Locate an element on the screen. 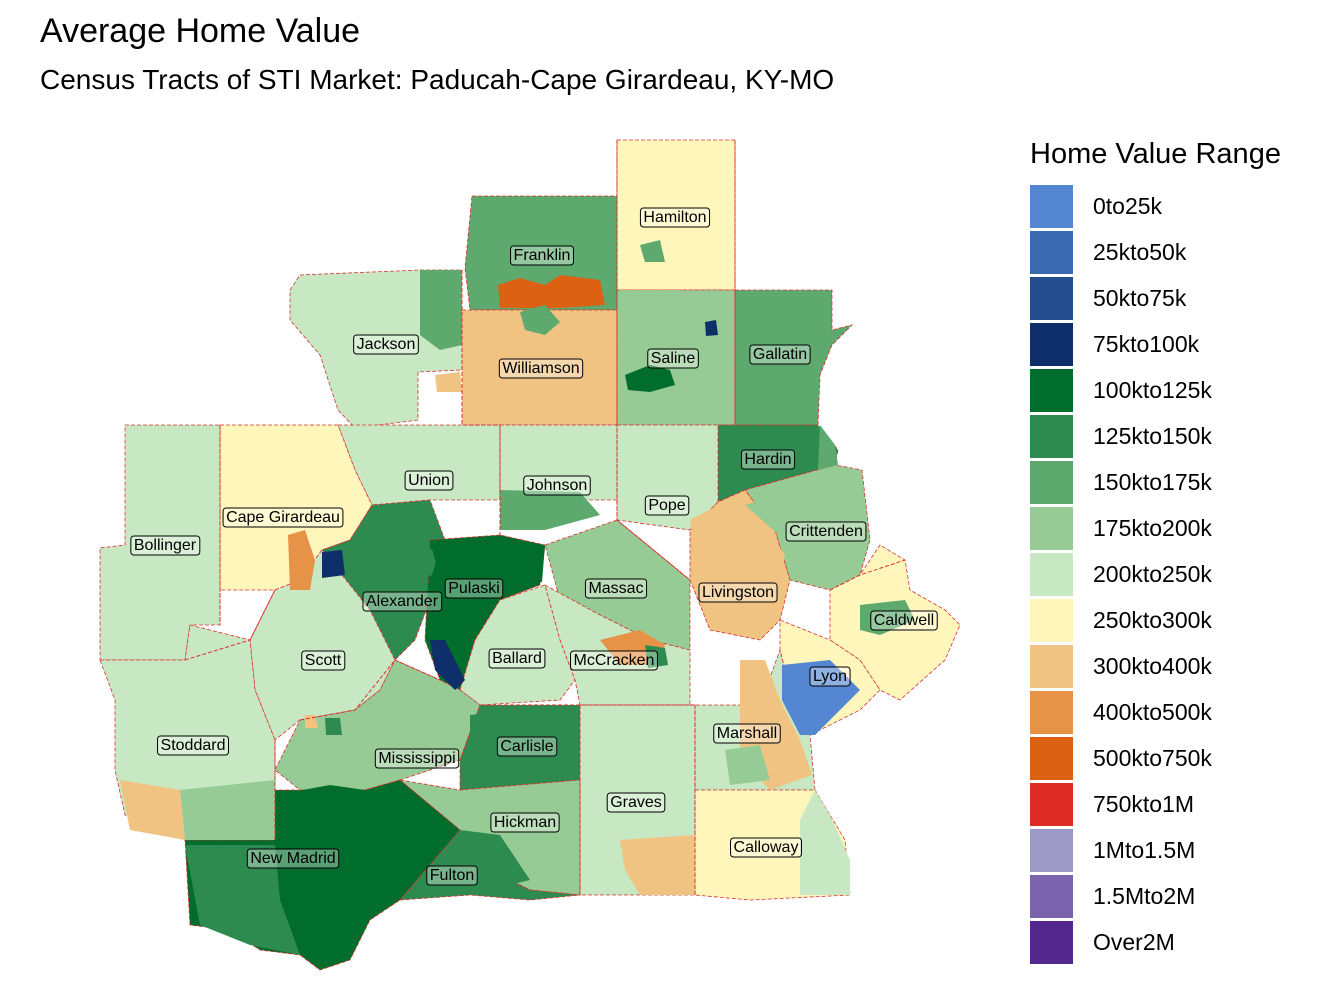 The image size is (1344, 1008). legend-item: 0to25k is located at coordinates (1180, 206).